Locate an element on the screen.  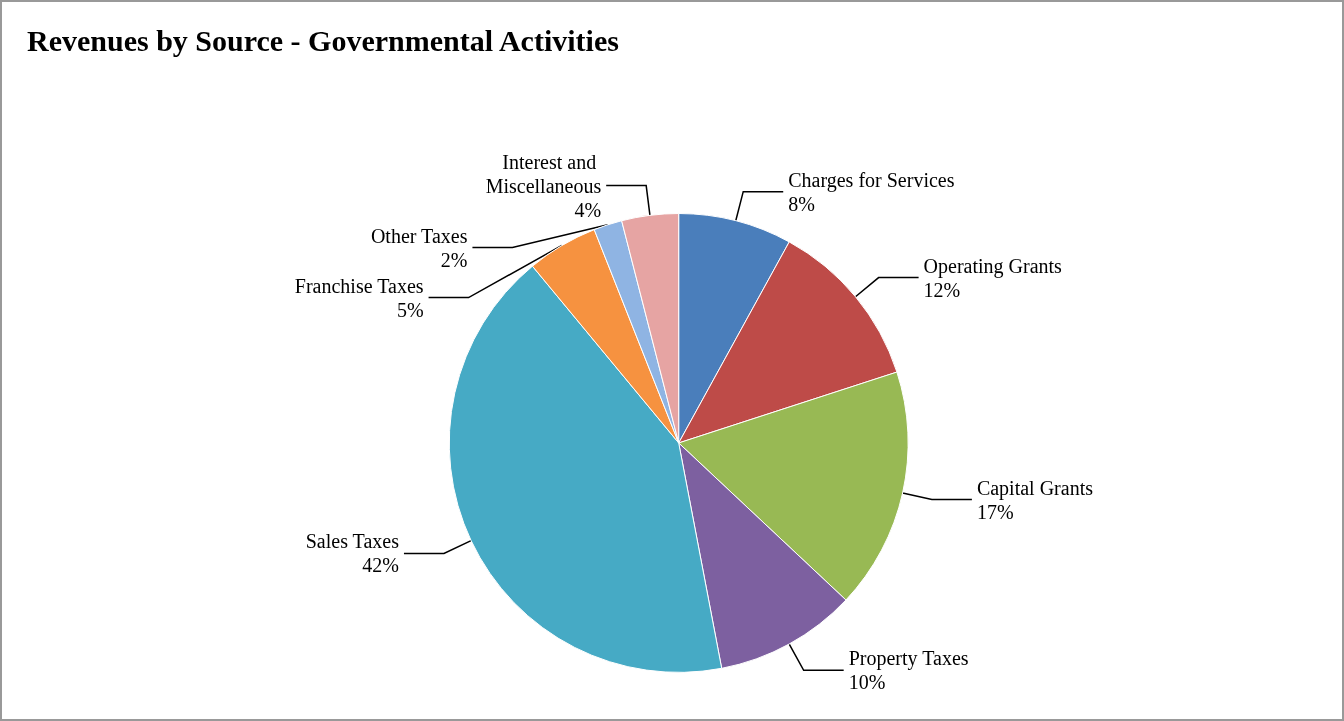
slice-label: Property Taxes is located at coordinates (908, 659).